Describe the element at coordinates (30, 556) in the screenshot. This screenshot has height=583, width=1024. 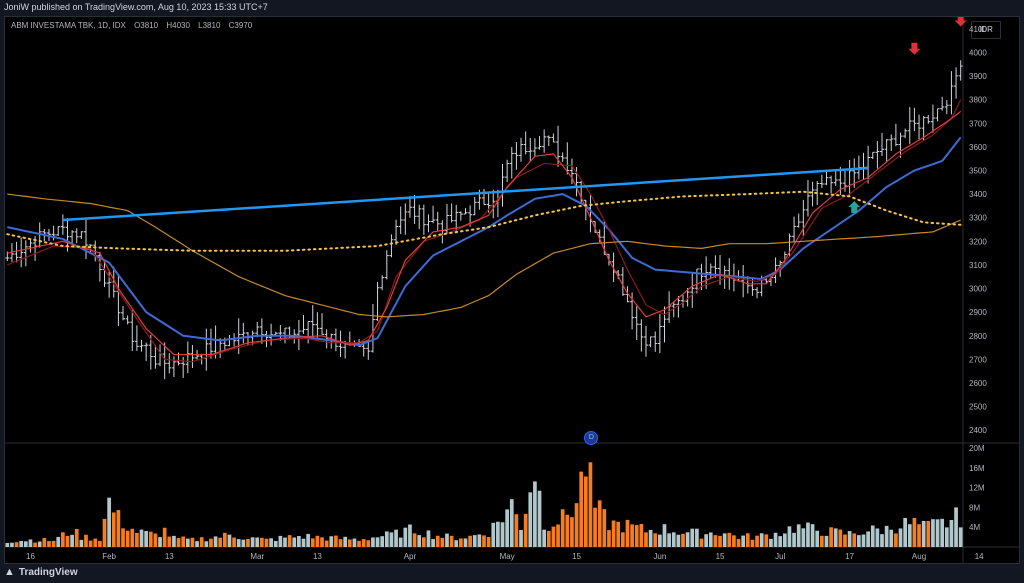
I see `time-tick-label: 16` at that location.